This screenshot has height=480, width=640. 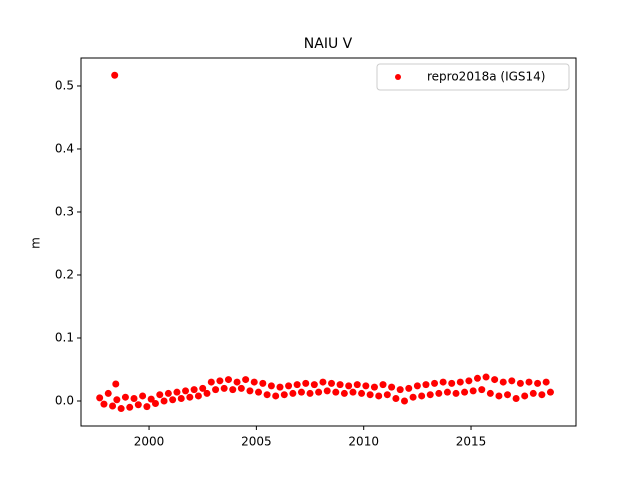 What do you see at coordinates (328, 44) in the screenshot?
I see `chart-title: NAIU V` at bounding box center [328, 44].